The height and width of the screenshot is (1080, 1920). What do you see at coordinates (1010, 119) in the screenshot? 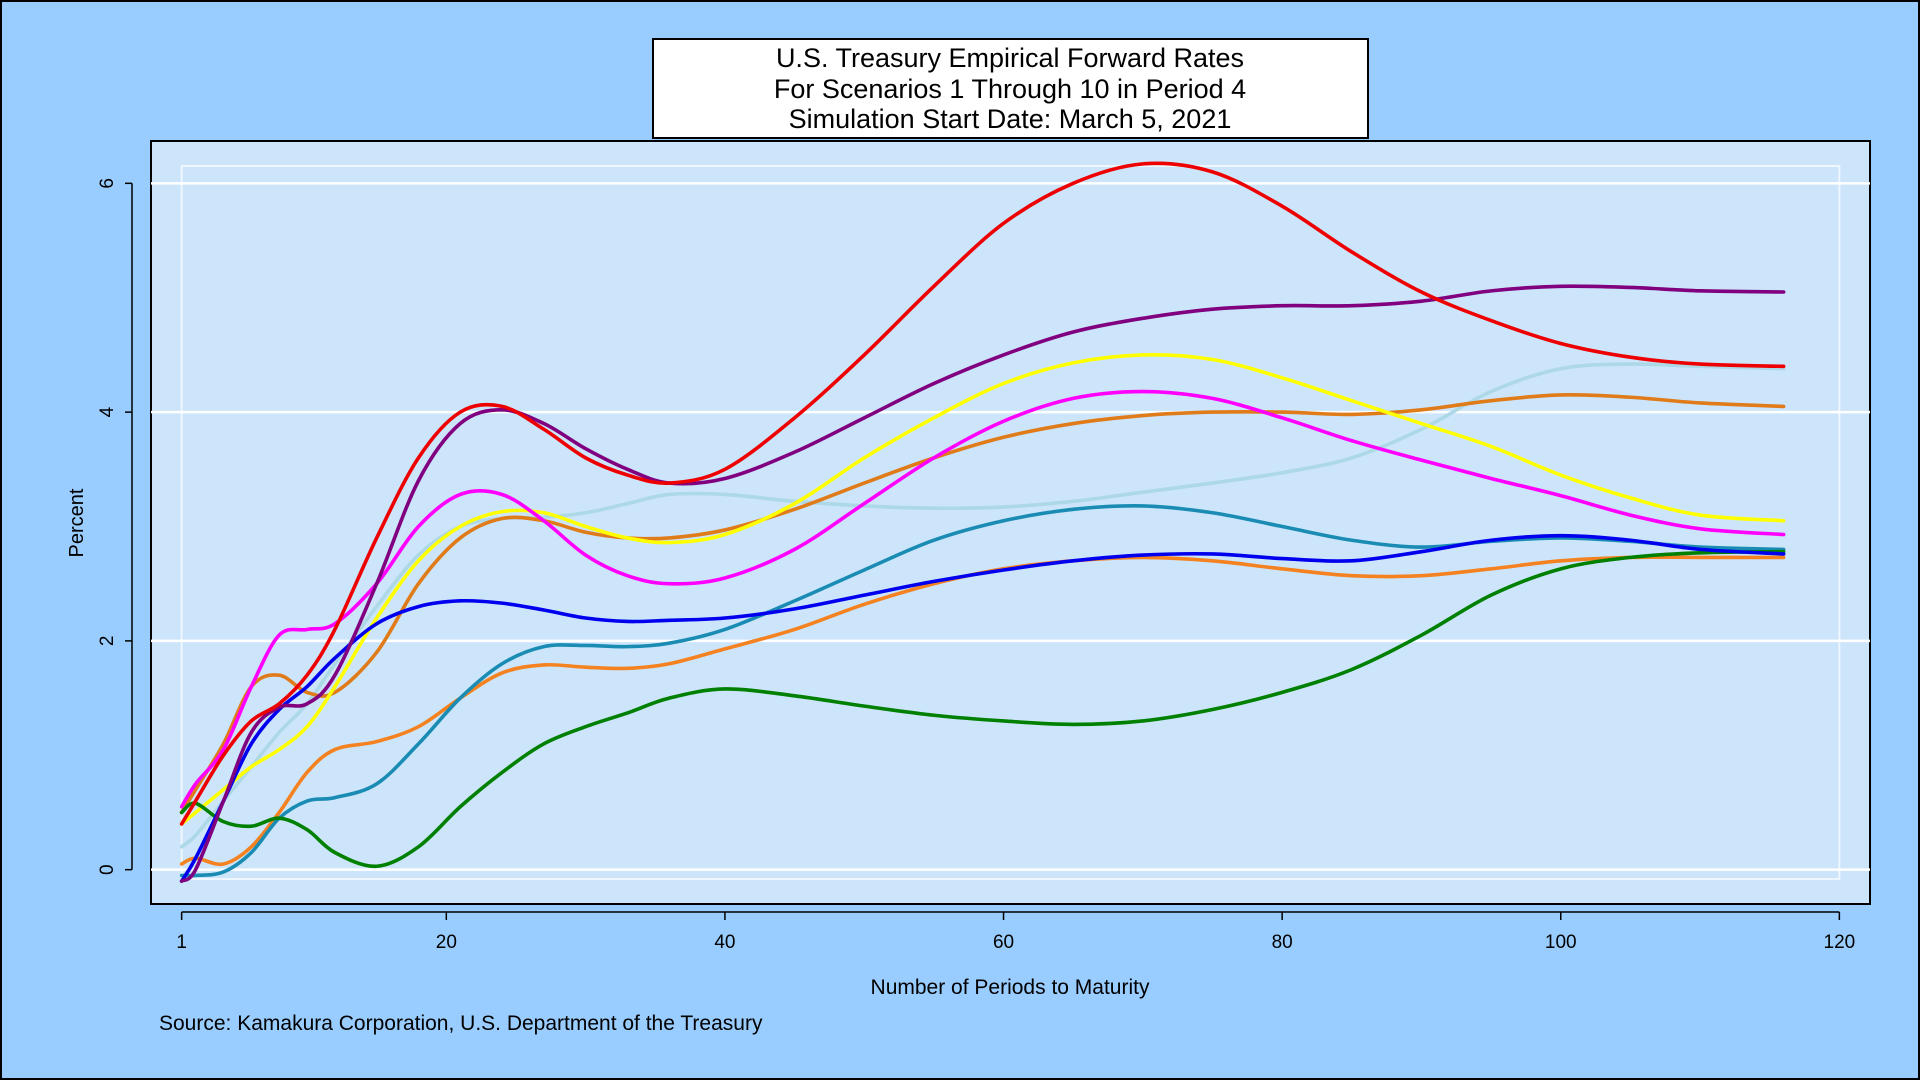
I see `title-line: Simulation Start Date: March 5, 2021` at bounding box center [1010, 119].